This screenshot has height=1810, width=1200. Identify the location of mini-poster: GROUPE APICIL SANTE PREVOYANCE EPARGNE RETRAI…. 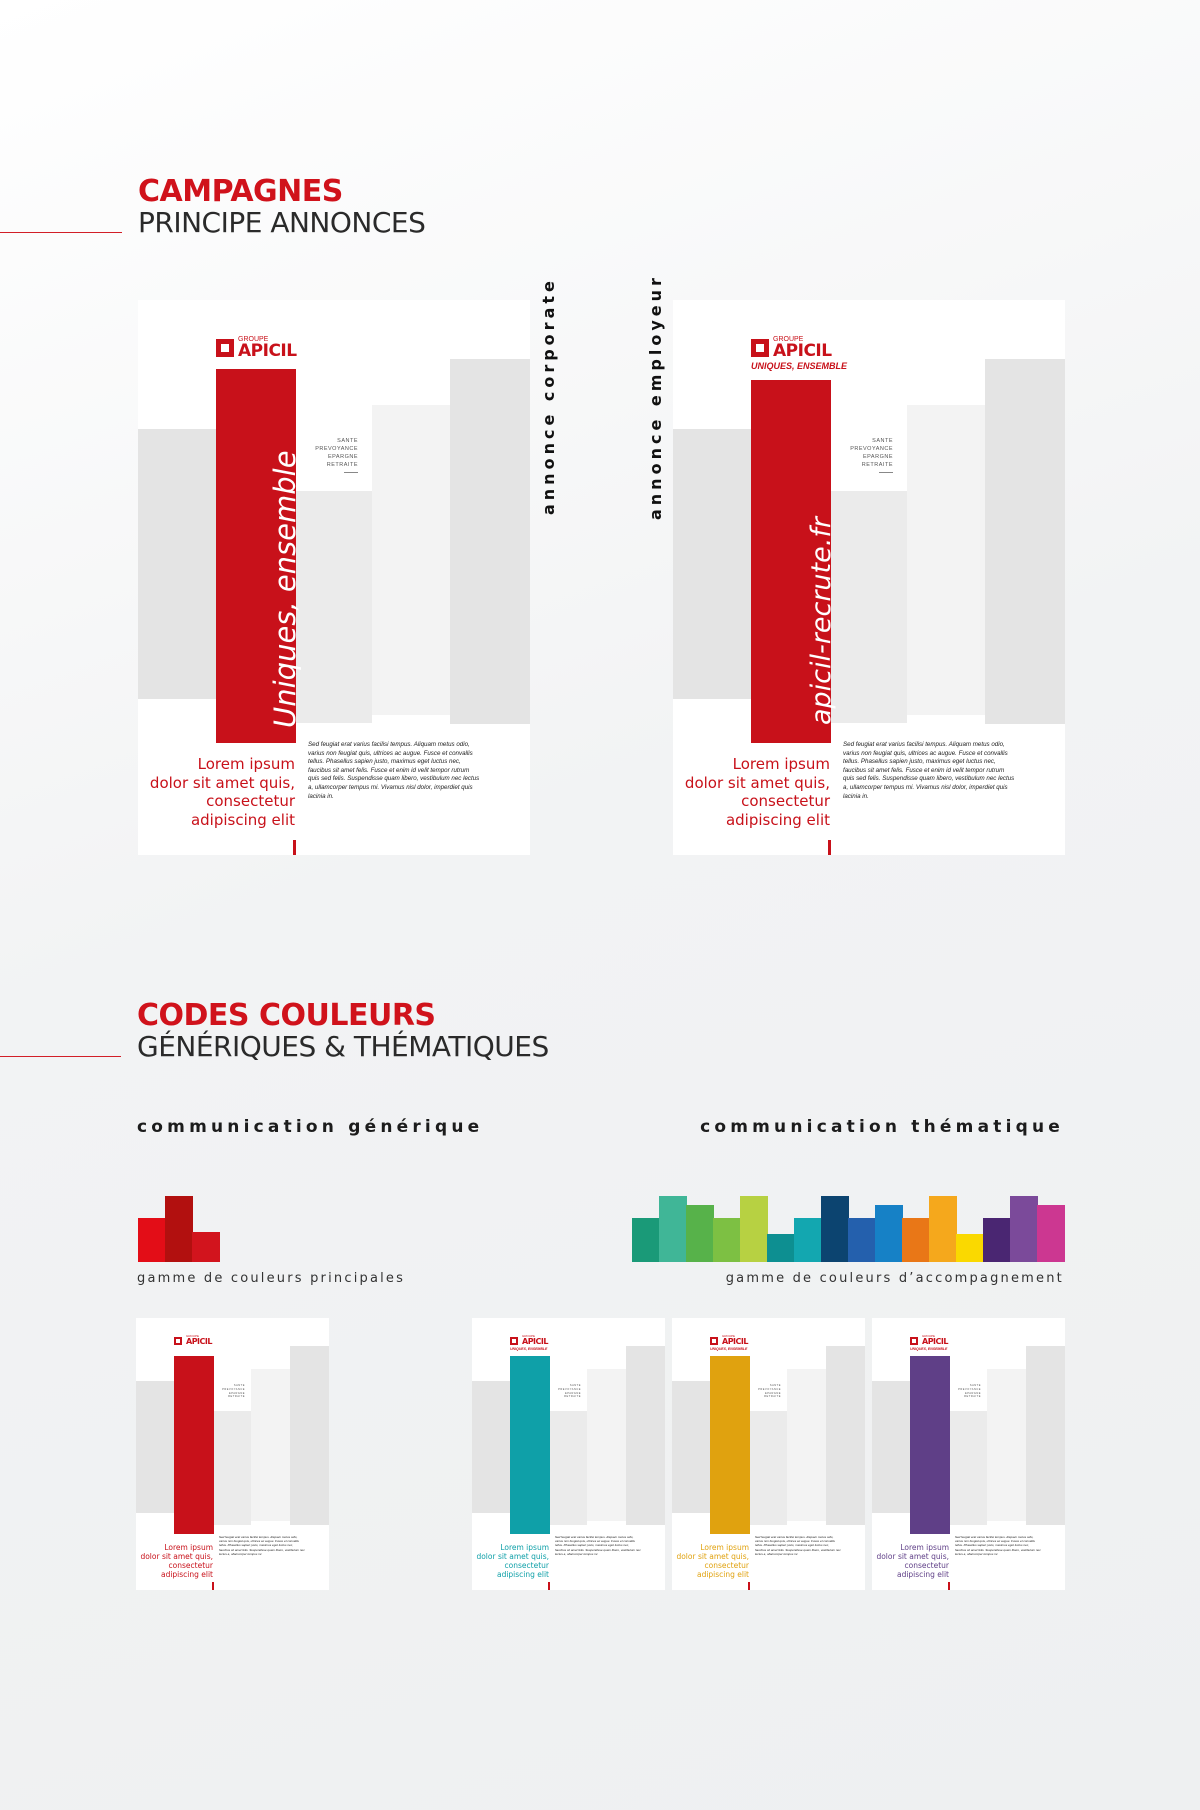
(232, 1454).